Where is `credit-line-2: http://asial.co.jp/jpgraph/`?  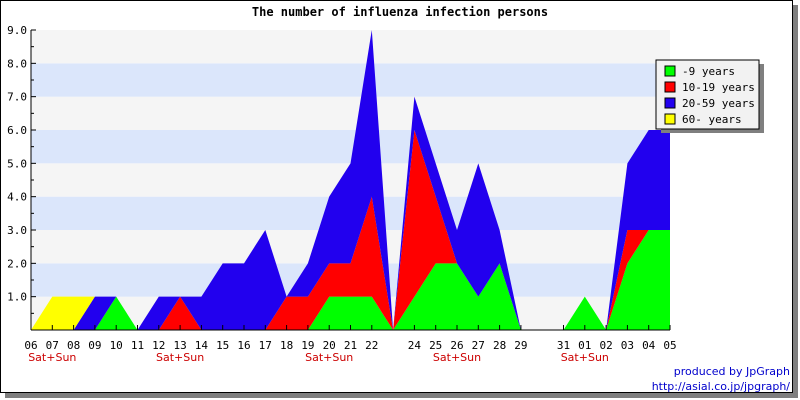
credit-line-2: http://asial.co.jp/jpgraph/ is located at coordinates (721, 386).